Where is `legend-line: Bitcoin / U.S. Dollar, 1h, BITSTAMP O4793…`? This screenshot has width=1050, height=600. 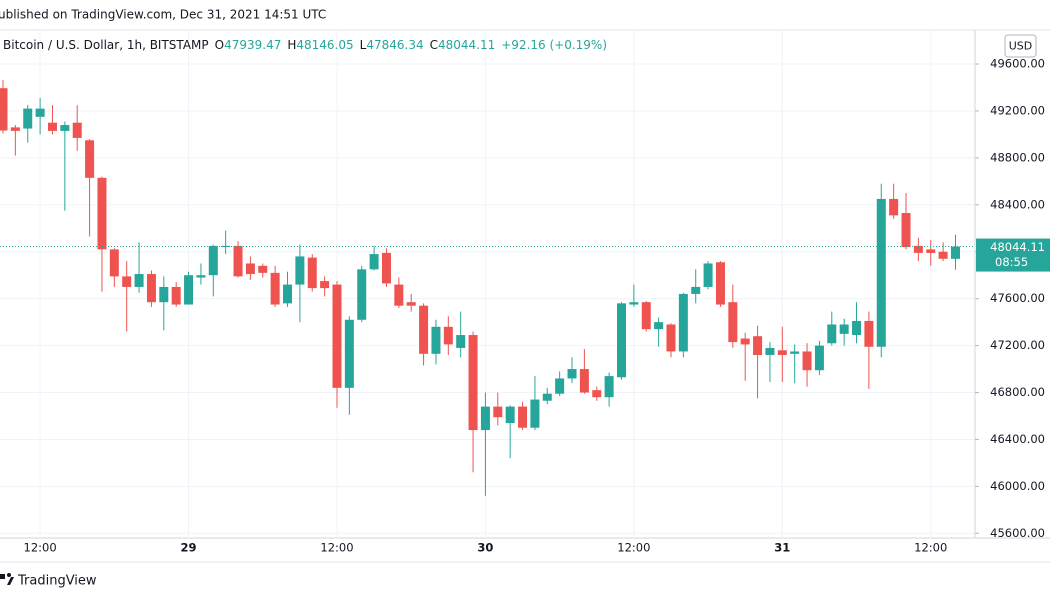
legend-line: Bitcoin / U.S. Dollar, 1h, BITSTAMP O4793… is located at coordinates (305, 45).